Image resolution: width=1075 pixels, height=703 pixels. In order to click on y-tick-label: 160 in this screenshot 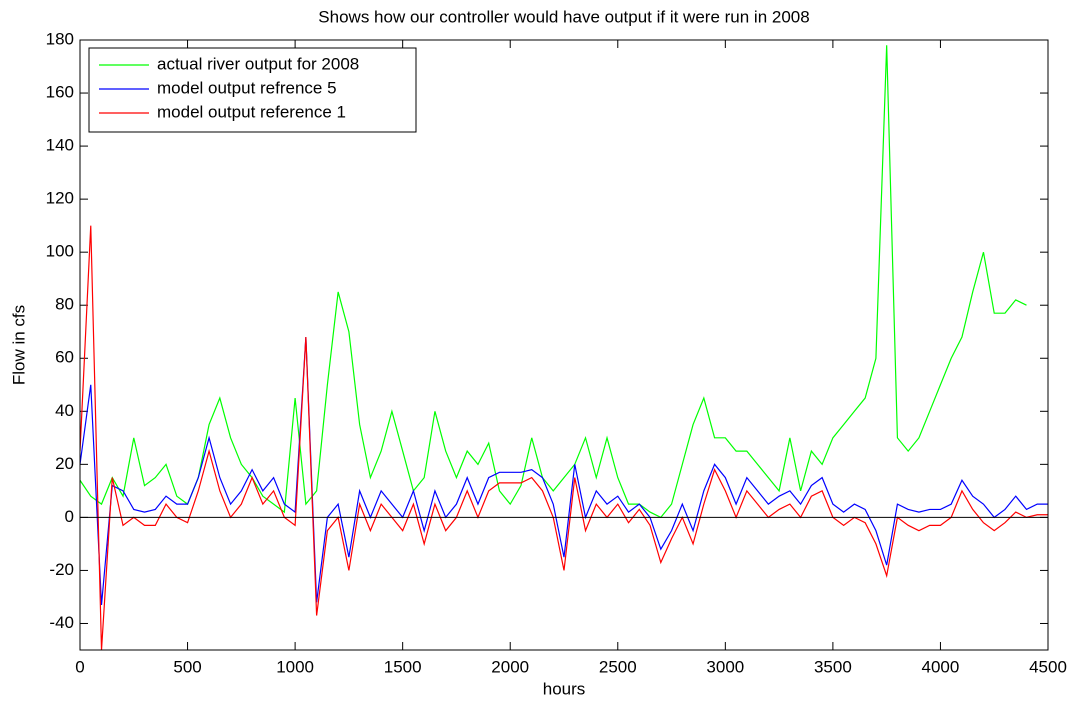, I will do `click(60, 92)`.